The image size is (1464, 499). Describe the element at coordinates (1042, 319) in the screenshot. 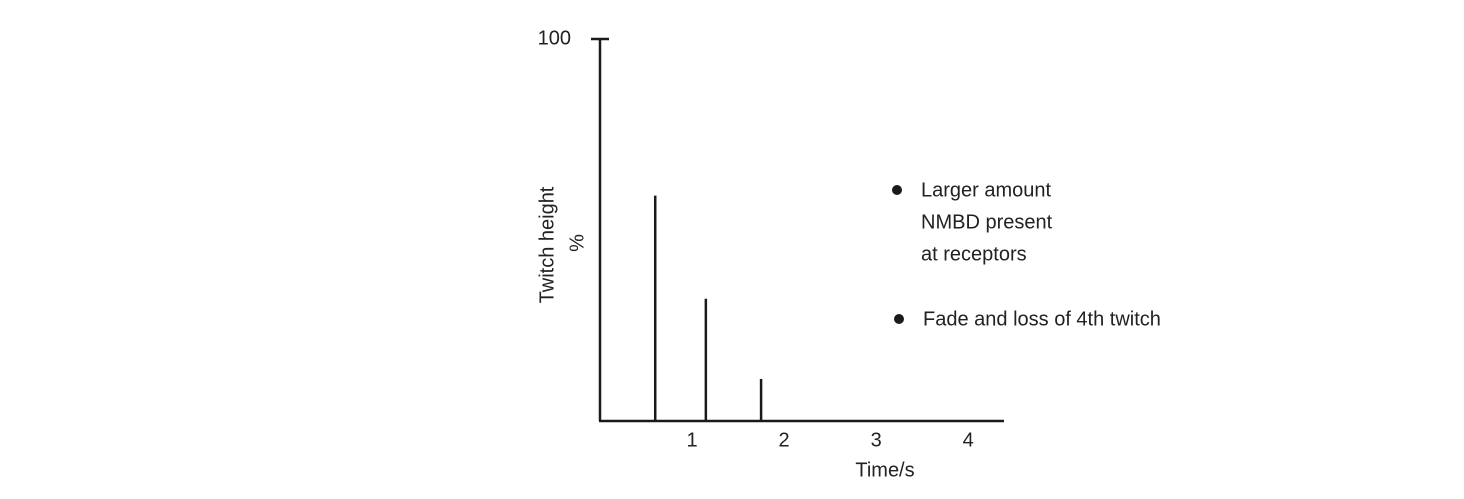

I see `annotation: Fade and loss of 4th twitch` at that location.